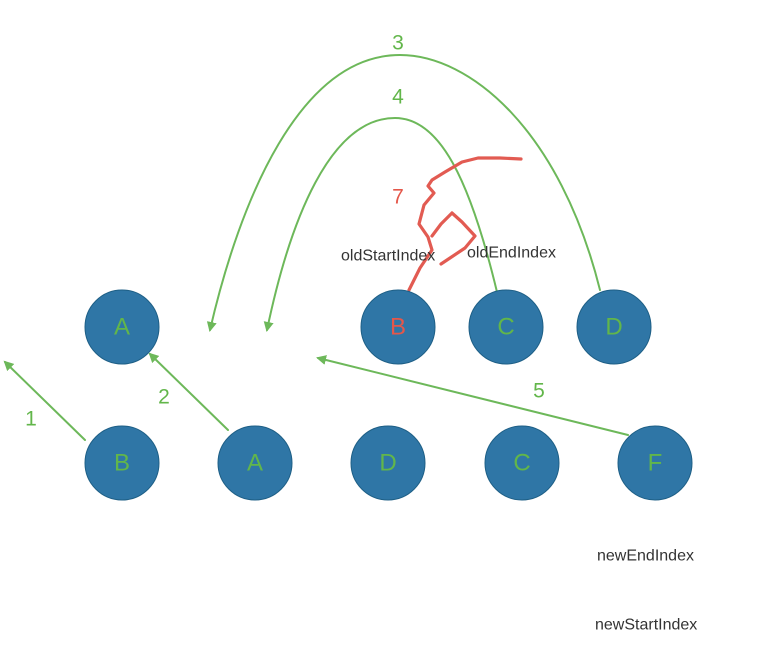  Describe the element at coordinates (388, 256) in the screenshot. I see `old-start-index-label: oldStartIndex` at that location.